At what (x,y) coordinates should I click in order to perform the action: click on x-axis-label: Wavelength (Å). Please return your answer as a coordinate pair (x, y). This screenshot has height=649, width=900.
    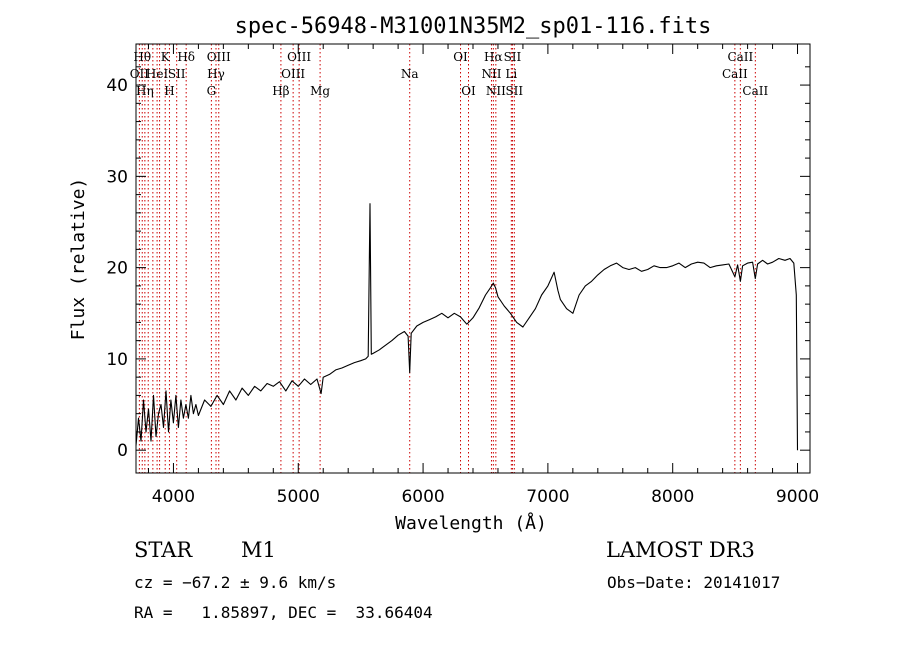
    Looking at the image, I should click on (471, 523).